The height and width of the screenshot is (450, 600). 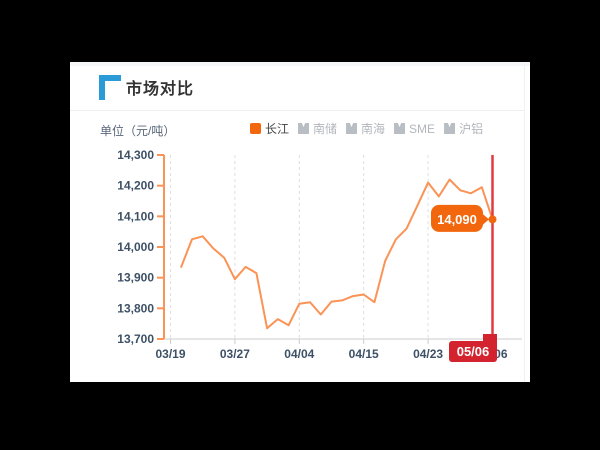 I want to click on legend-label: 沪铝, so click(x=471, y=129).